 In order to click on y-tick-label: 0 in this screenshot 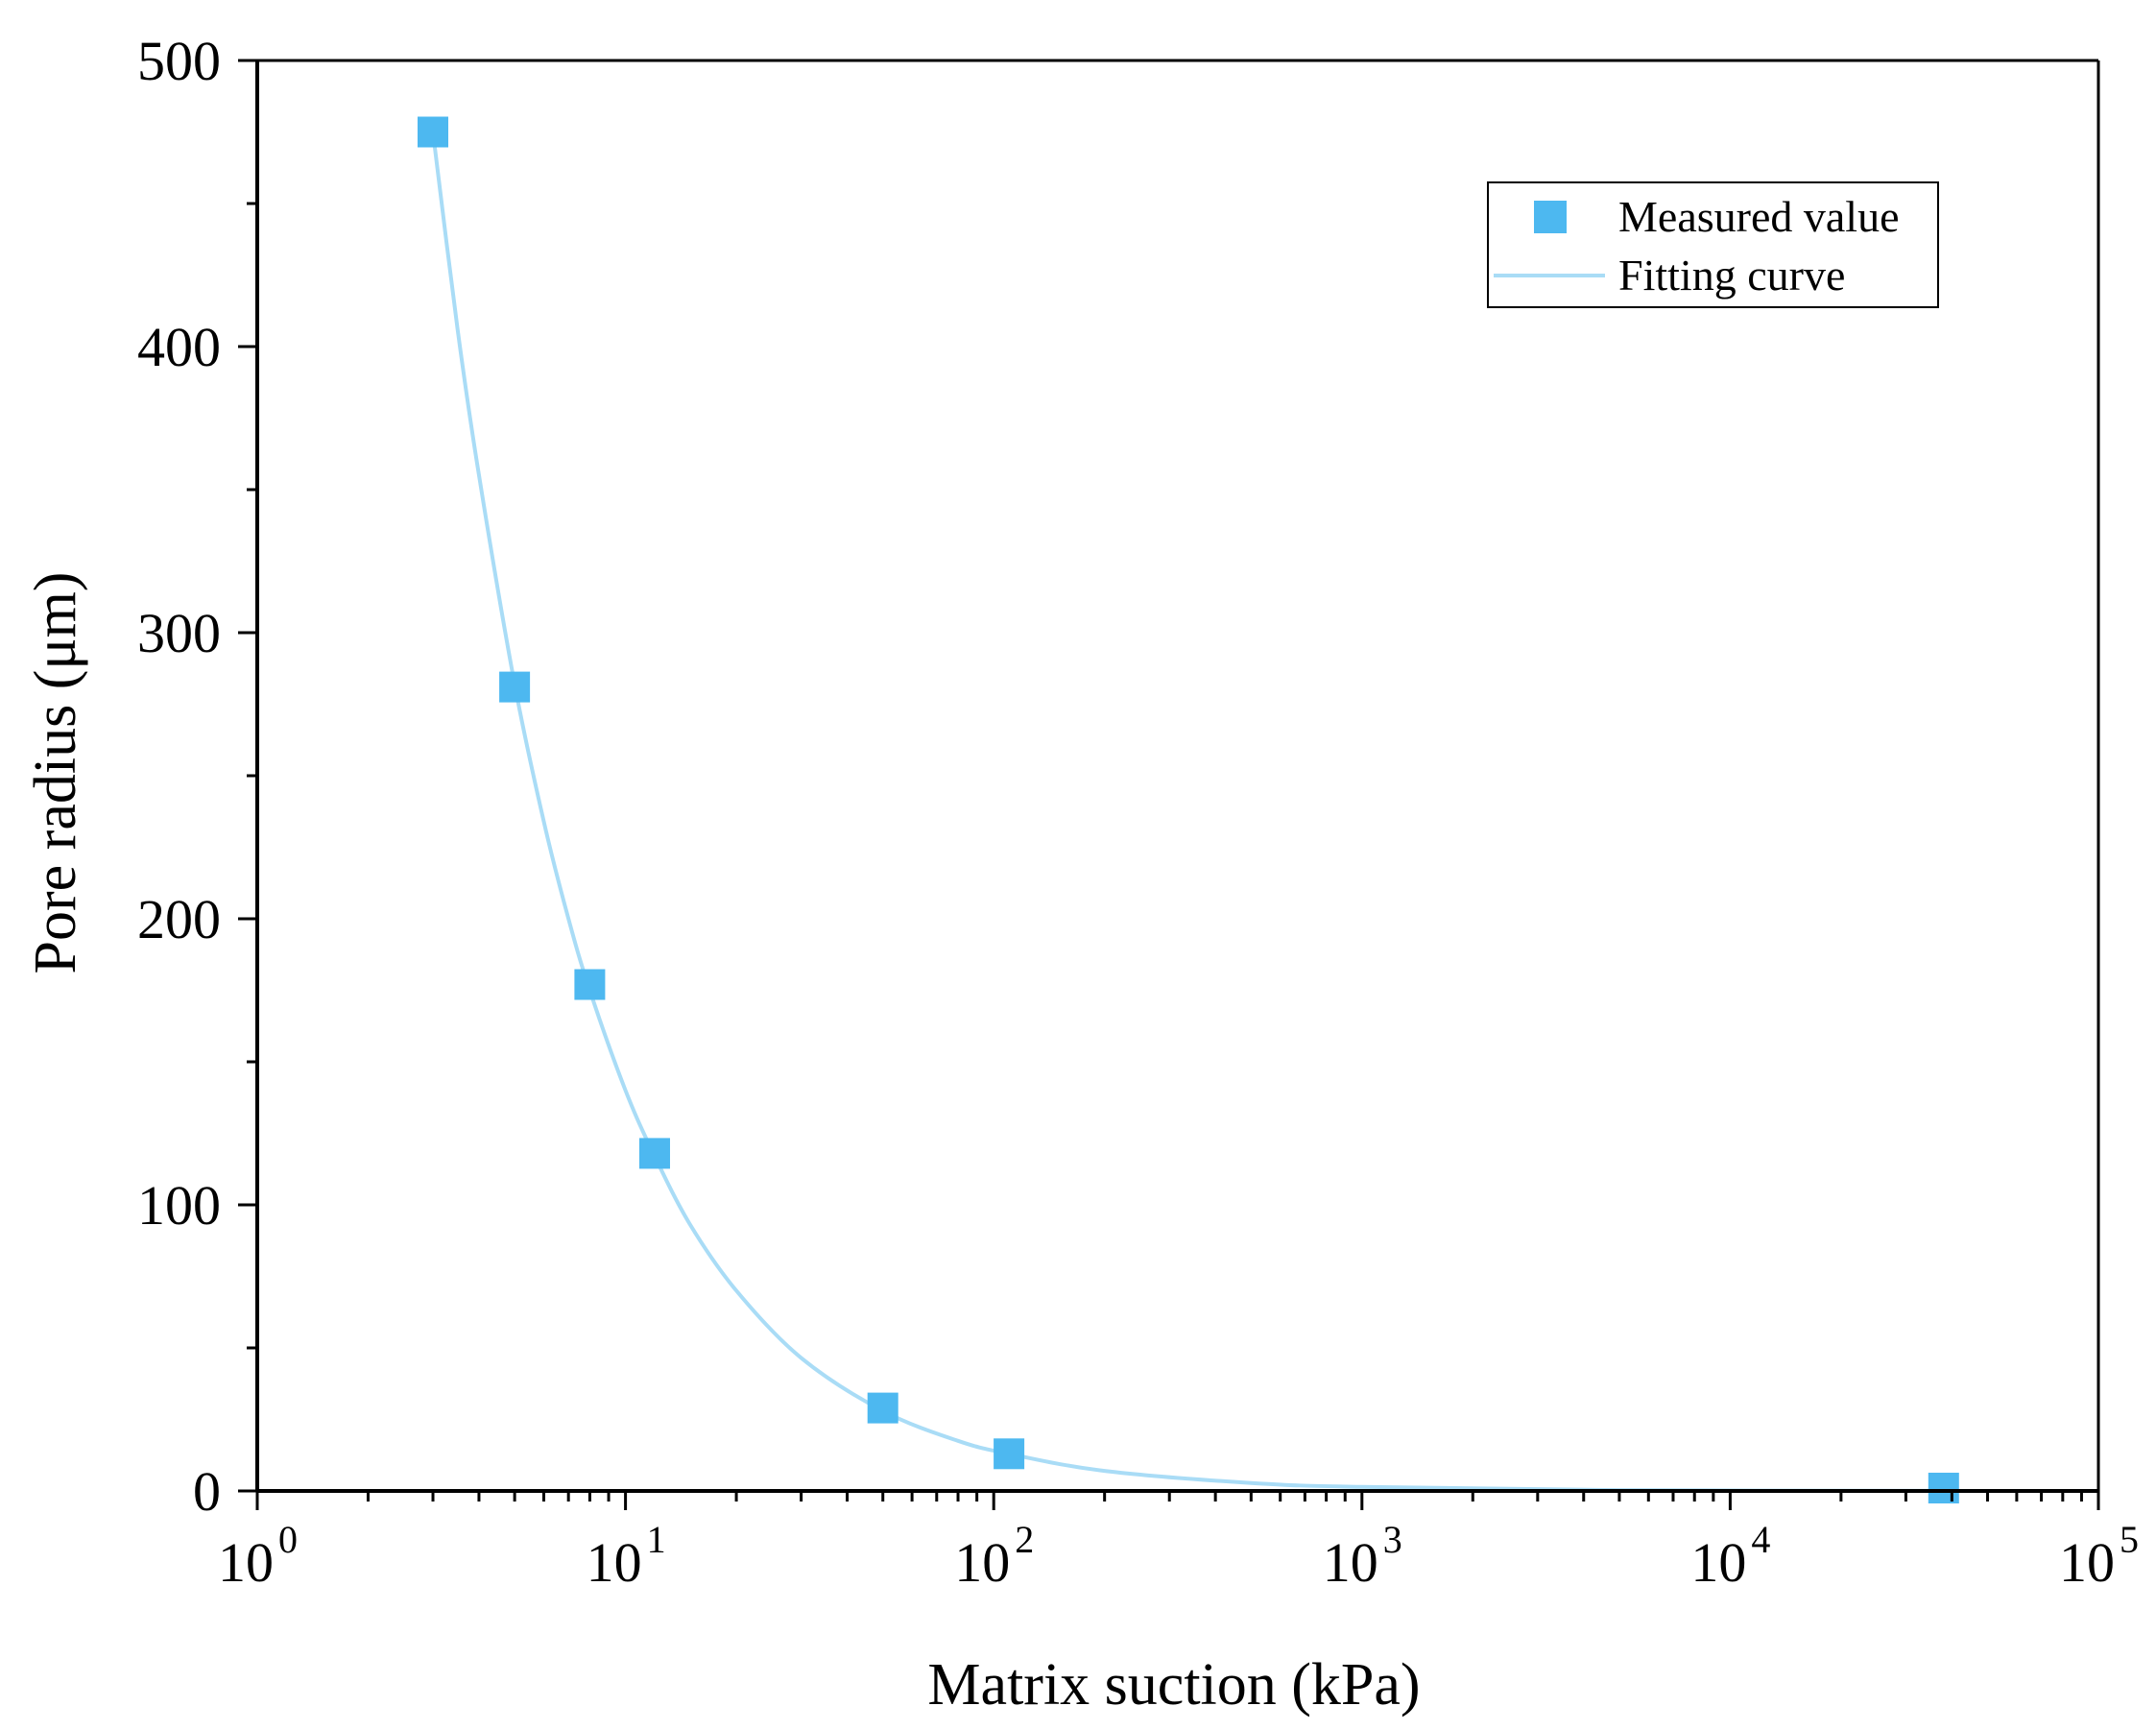, I will do `click(207, 1491)`.